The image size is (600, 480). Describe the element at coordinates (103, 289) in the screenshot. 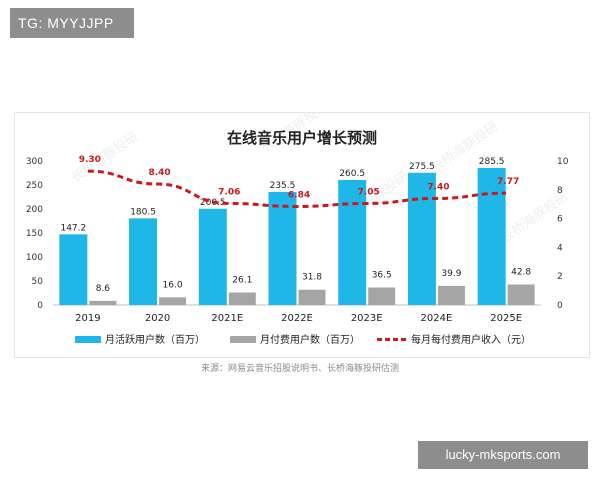

I see `data-label-paying: 8.6` at that location.